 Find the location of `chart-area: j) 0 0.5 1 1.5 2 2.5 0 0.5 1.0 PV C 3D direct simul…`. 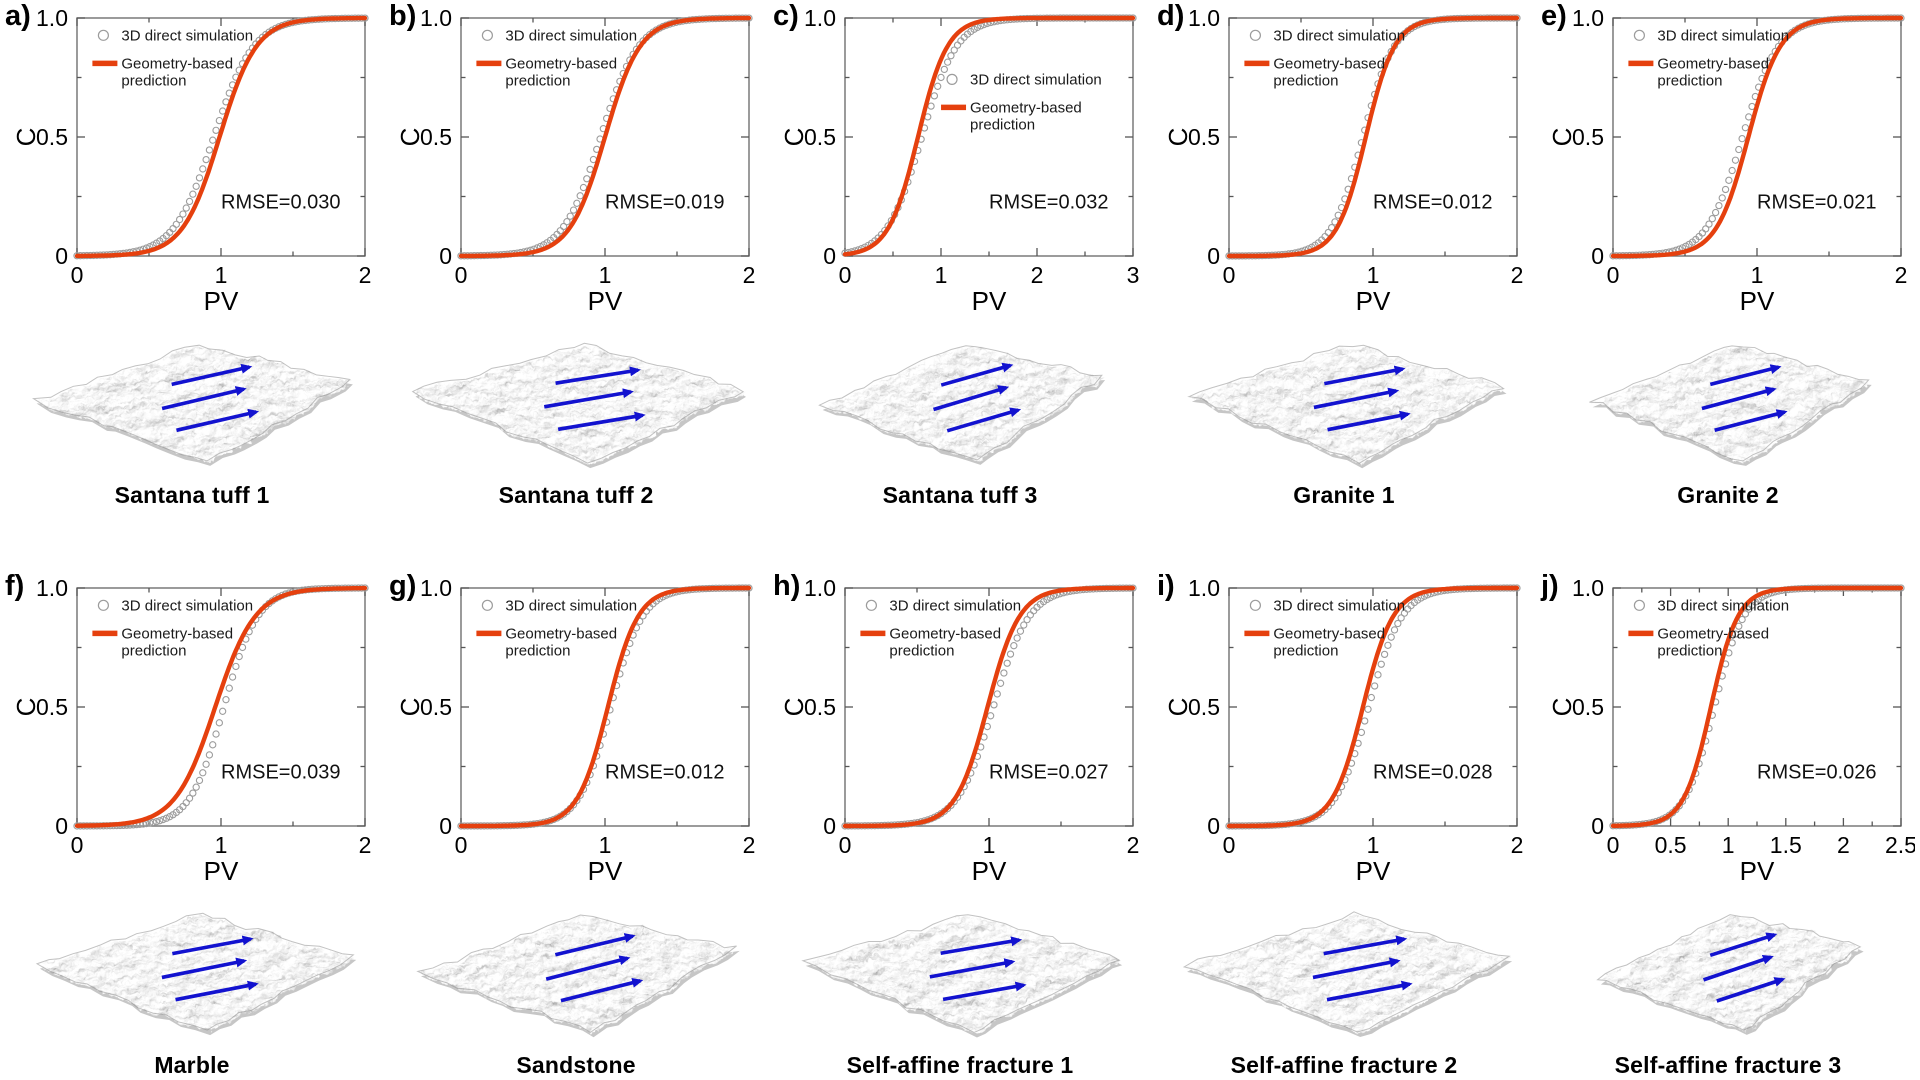

chart-area: j) 0 0.5 1 1.5 2 2.5 0 0.5 1.0 PV C 3D direct simul… is located at coordinates (1728, 728).